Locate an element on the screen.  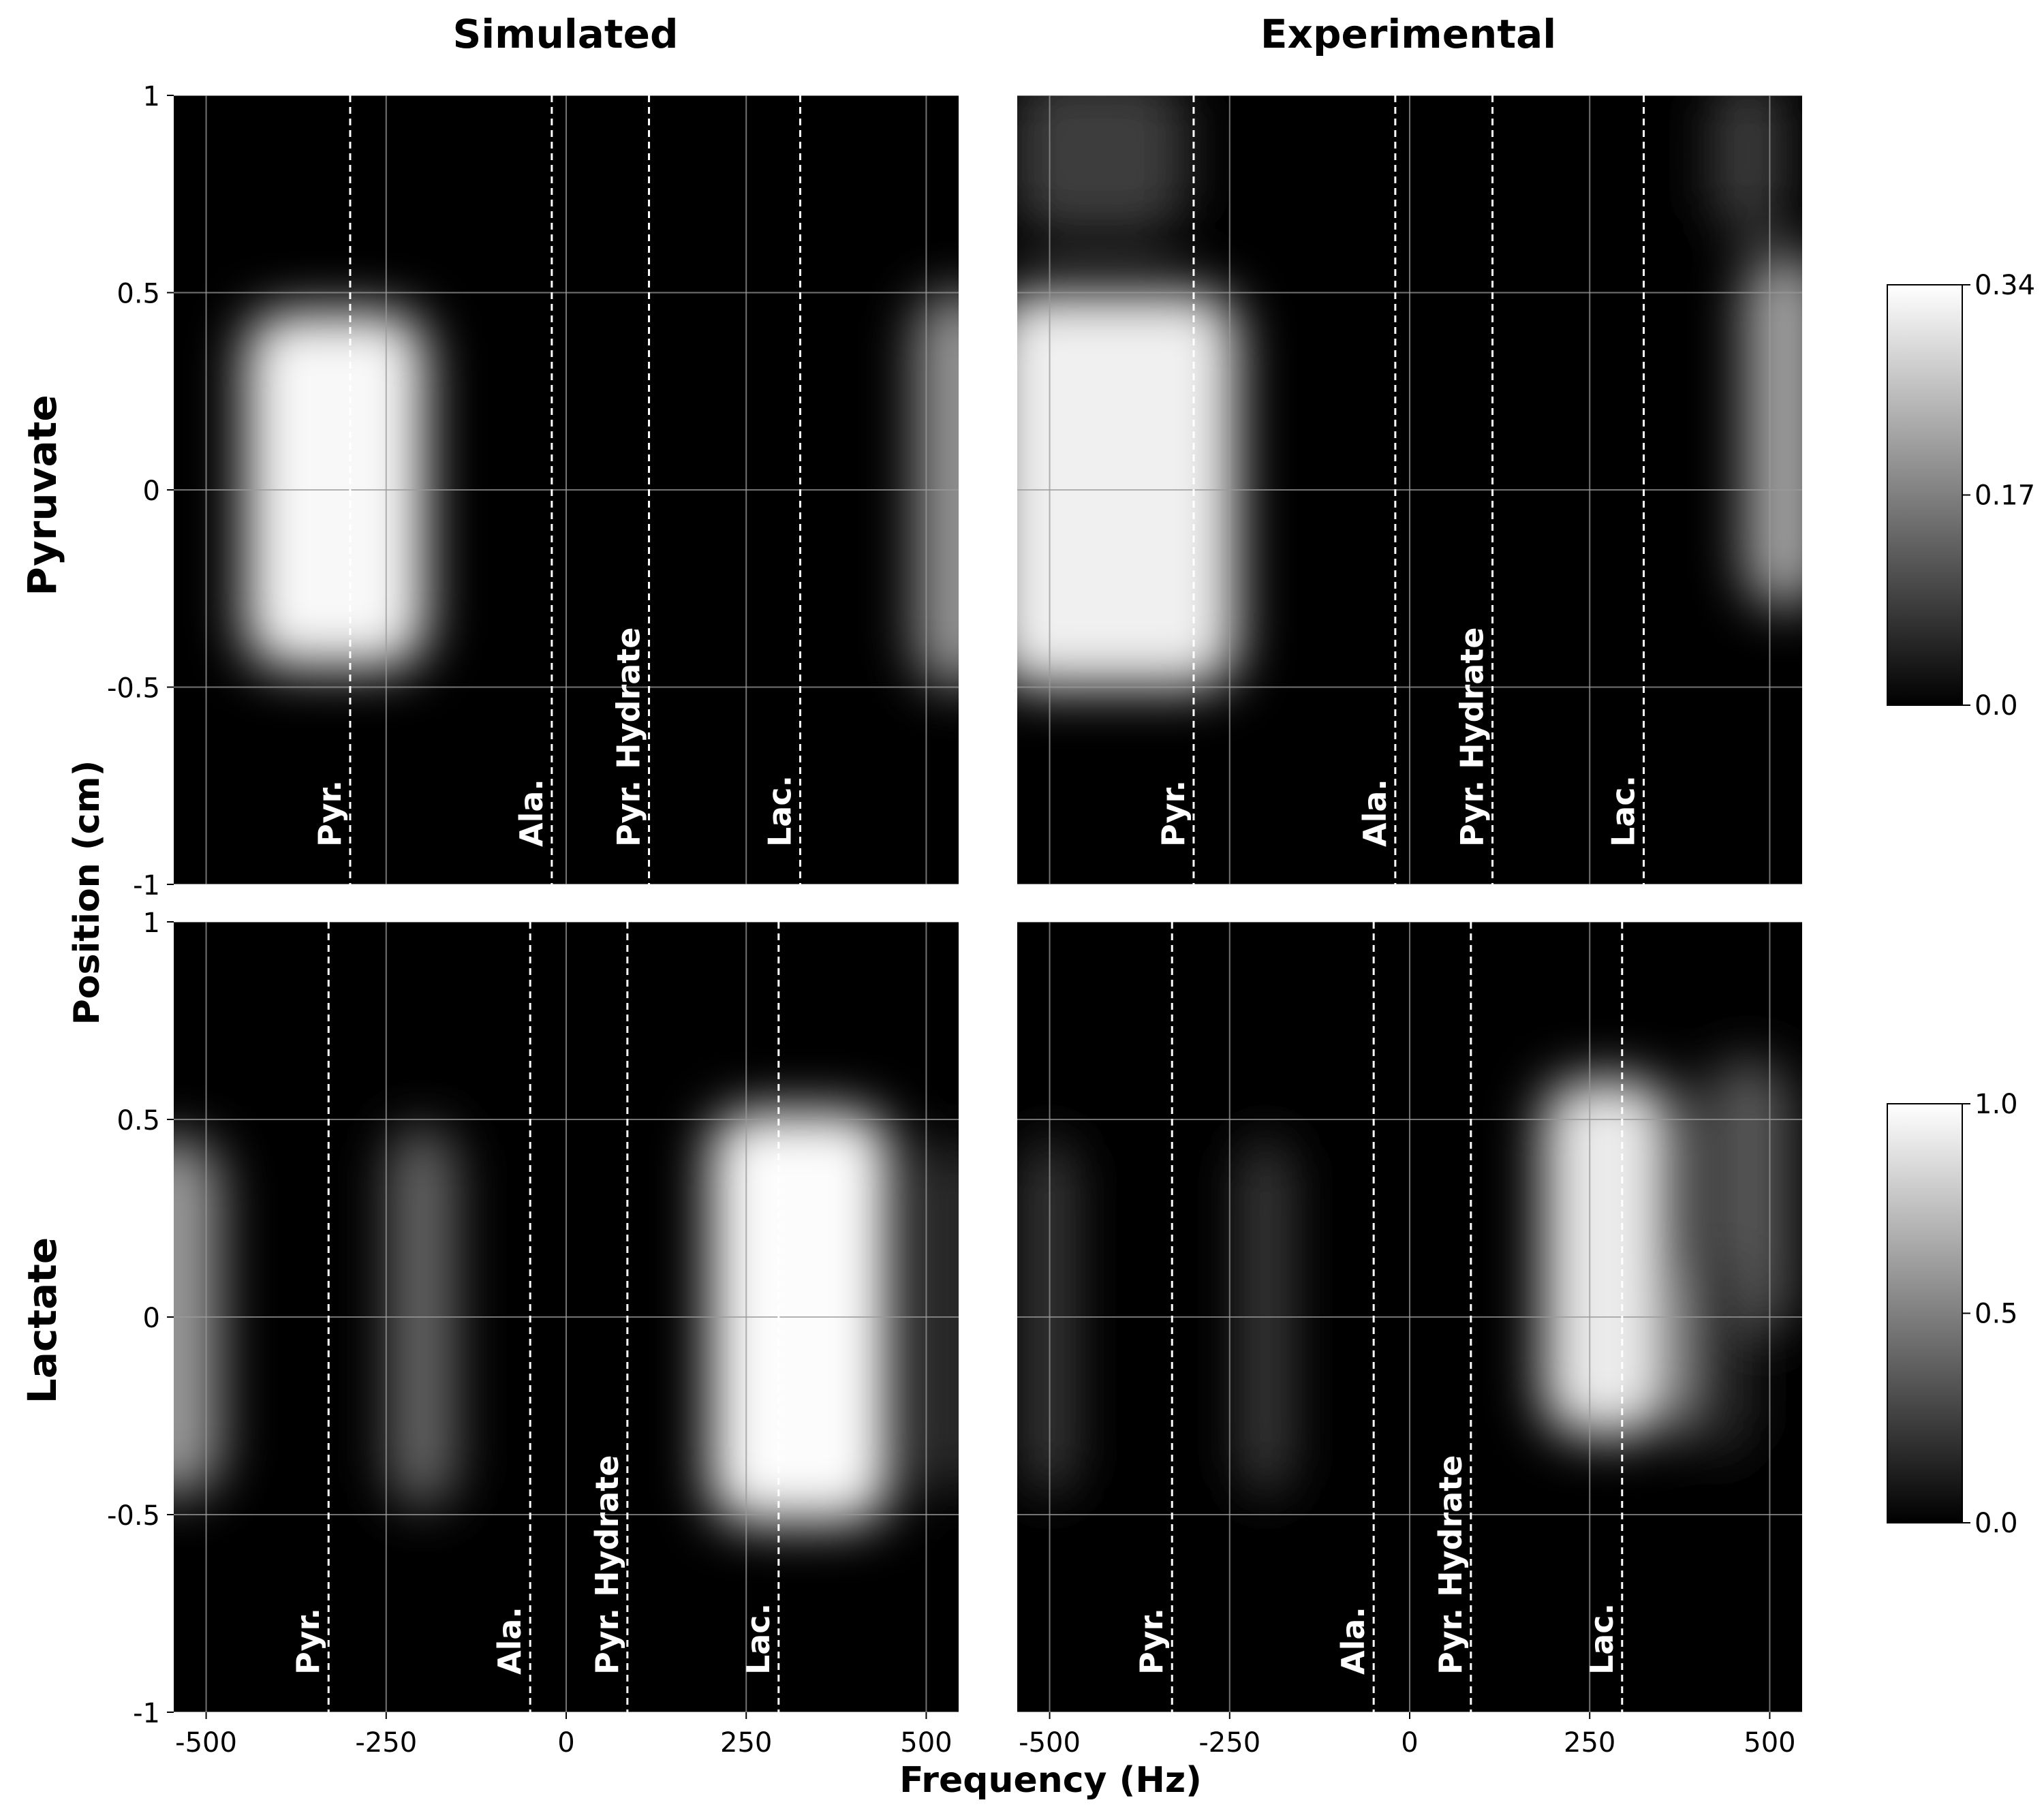
colorbar-tick-label: 0.17 is located at coordinates (2005, 496).